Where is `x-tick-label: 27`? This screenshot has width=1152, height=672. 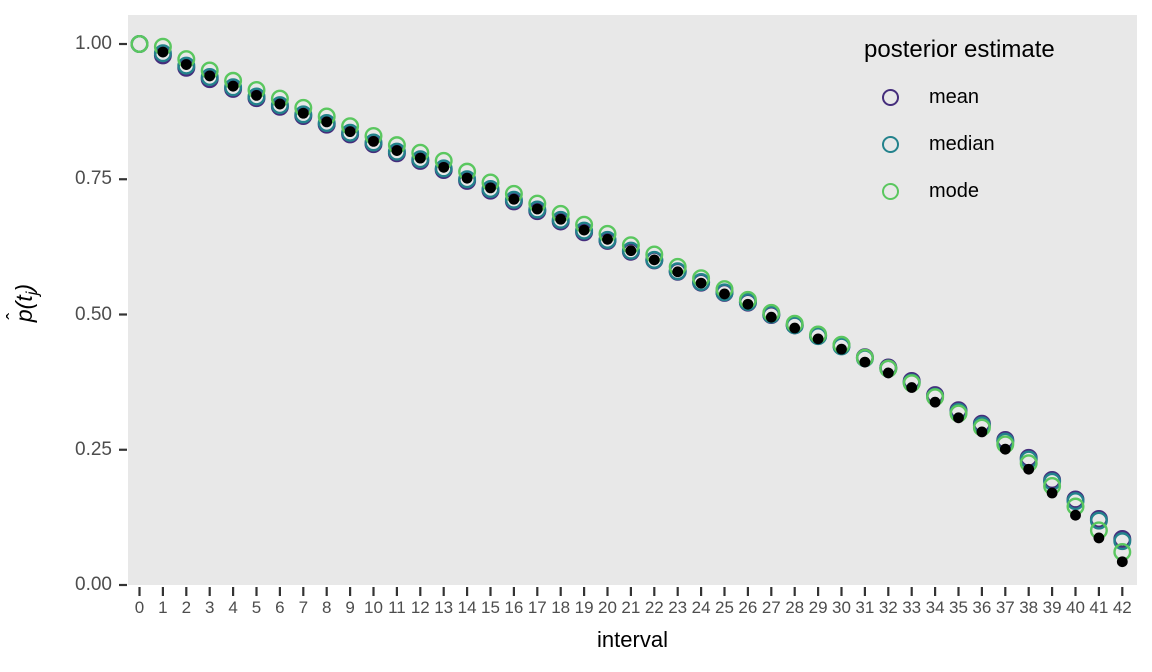 x-tick-label: 27 is located at coordinates (771, 607).